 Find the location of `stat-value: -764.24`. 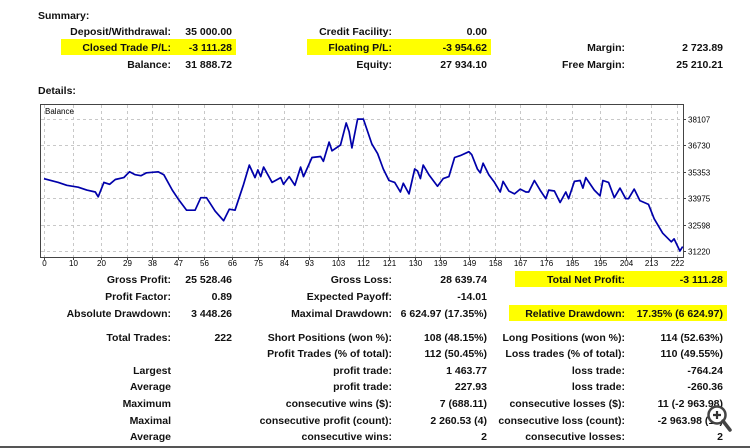

stat-value: -764.24 is located at coordinates (705, 371).